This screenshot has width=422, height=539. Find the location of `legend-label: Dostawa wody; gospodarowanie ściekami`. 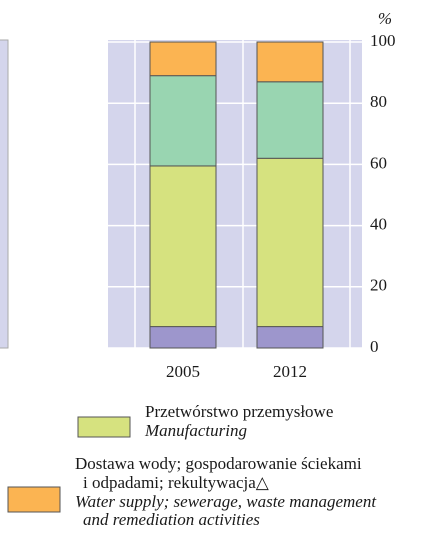

legend-label: Dostawa wody; gospodarowanie ściekami is located at coordinates (218, 463).